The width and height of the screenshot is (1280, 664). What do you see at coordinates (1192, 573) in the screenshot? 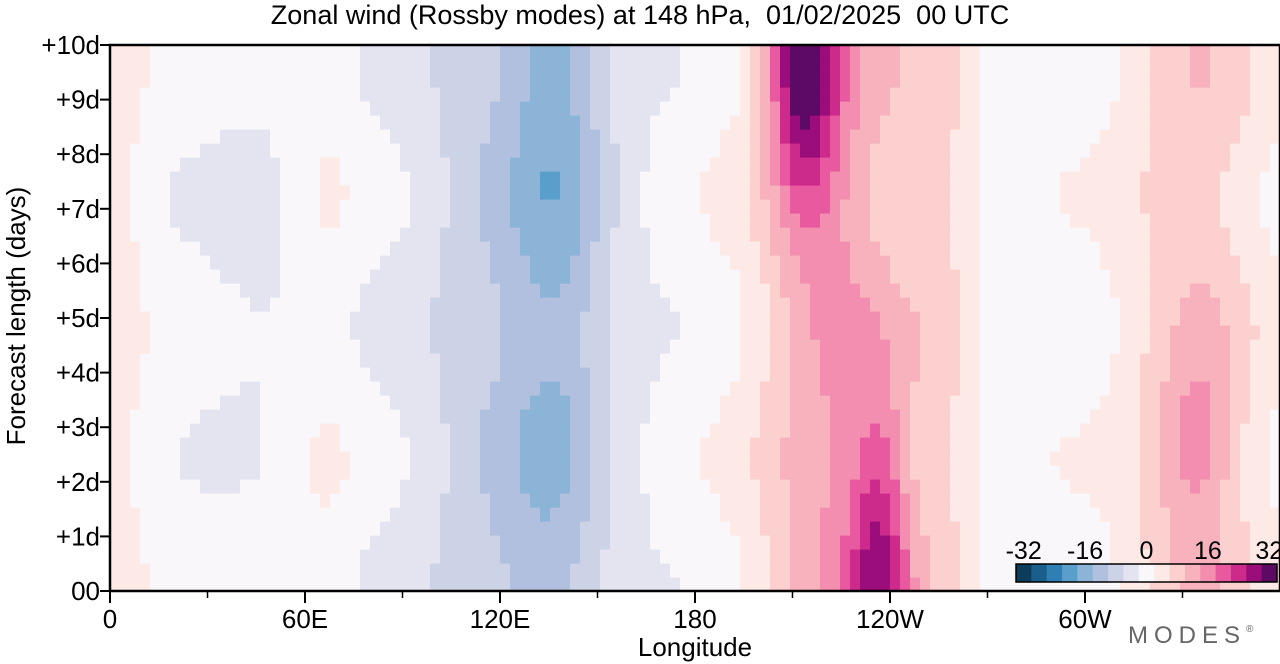
I see `colorbar-swatch` at bounding box center [1192, 573].